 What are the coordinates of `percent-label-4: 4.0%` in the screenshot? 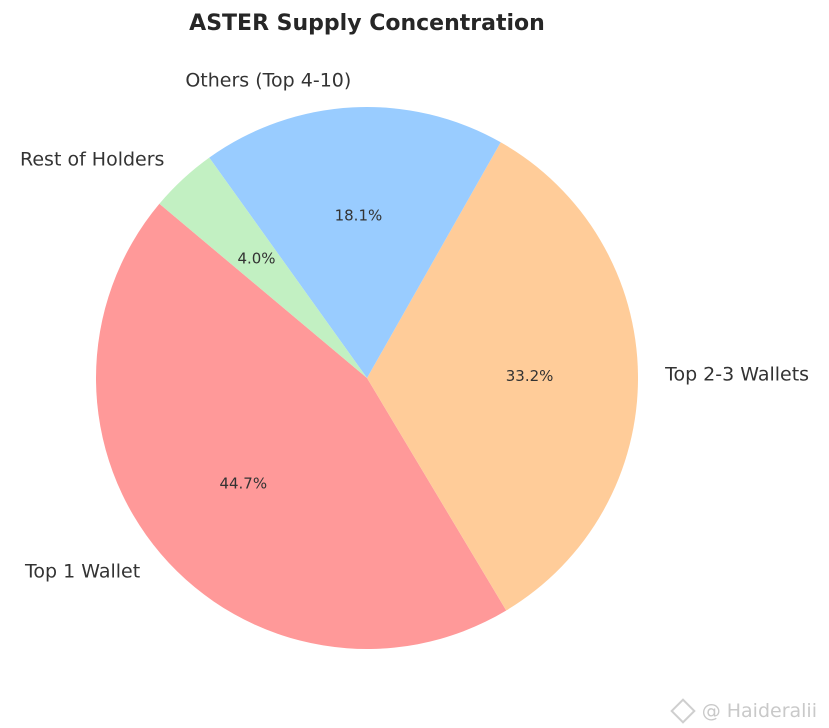 It's located at (256, 259).